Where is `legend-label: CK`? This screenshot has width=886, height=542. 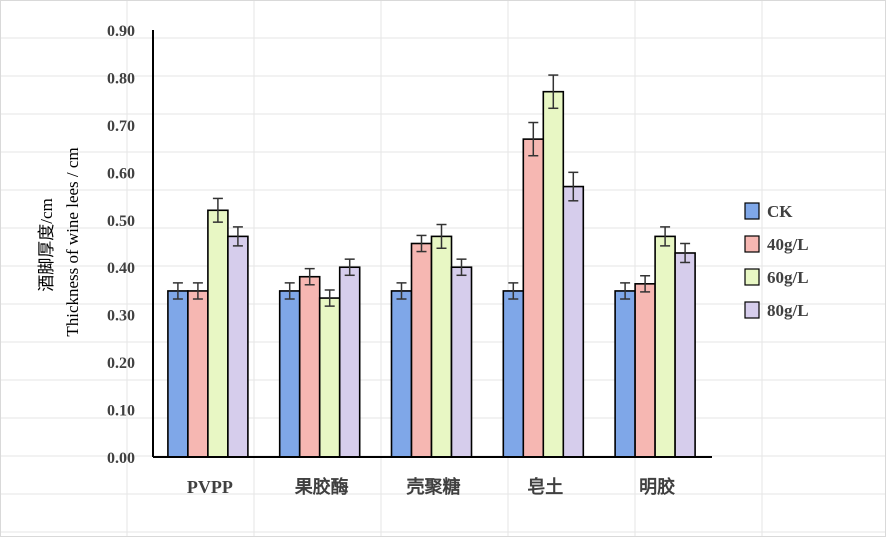 legend-label: CK is located at coordinates (780, 211).